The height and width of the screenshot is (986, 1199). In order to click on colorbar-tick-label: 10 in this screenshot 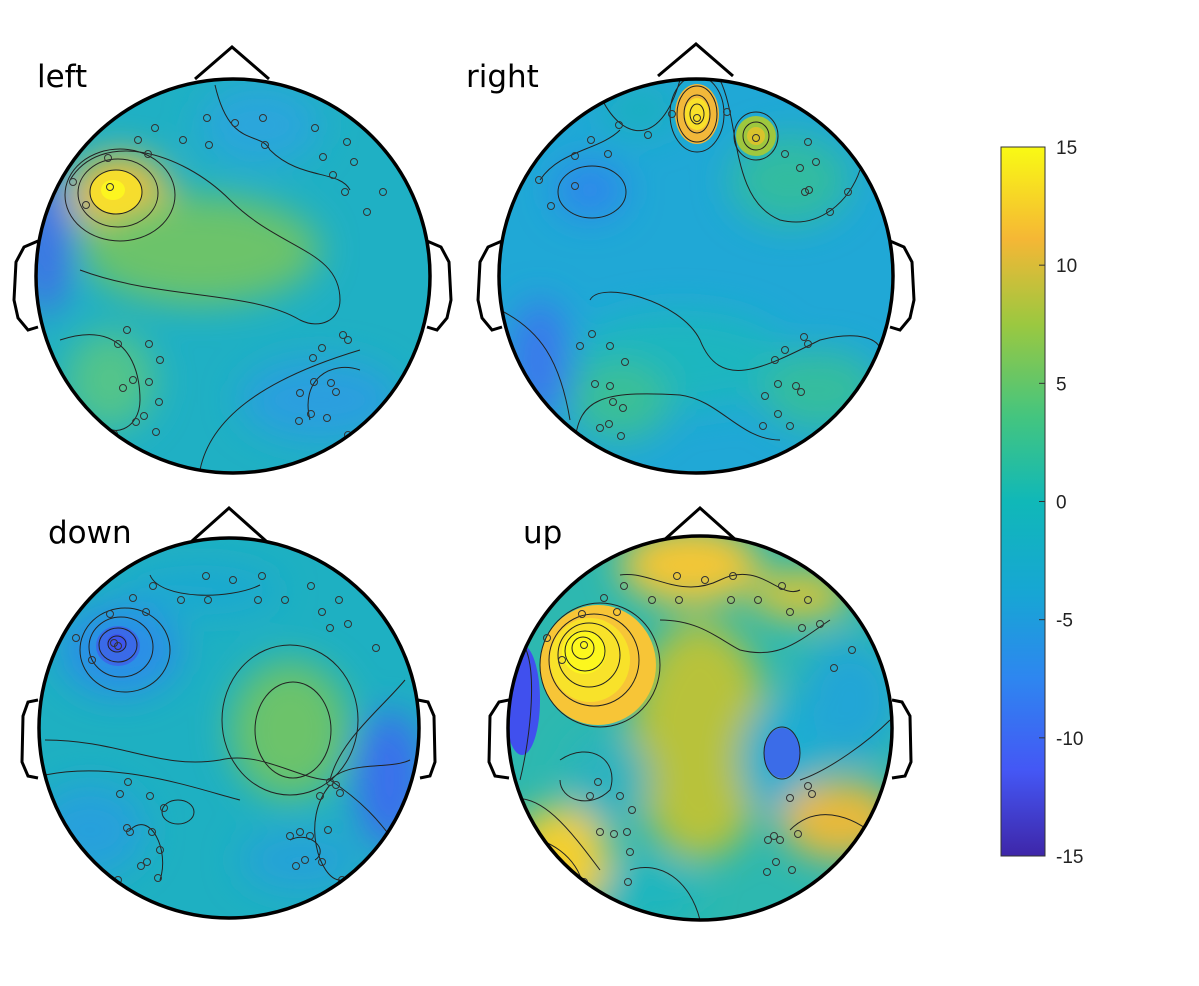, I will do `click(1066, 266)`.